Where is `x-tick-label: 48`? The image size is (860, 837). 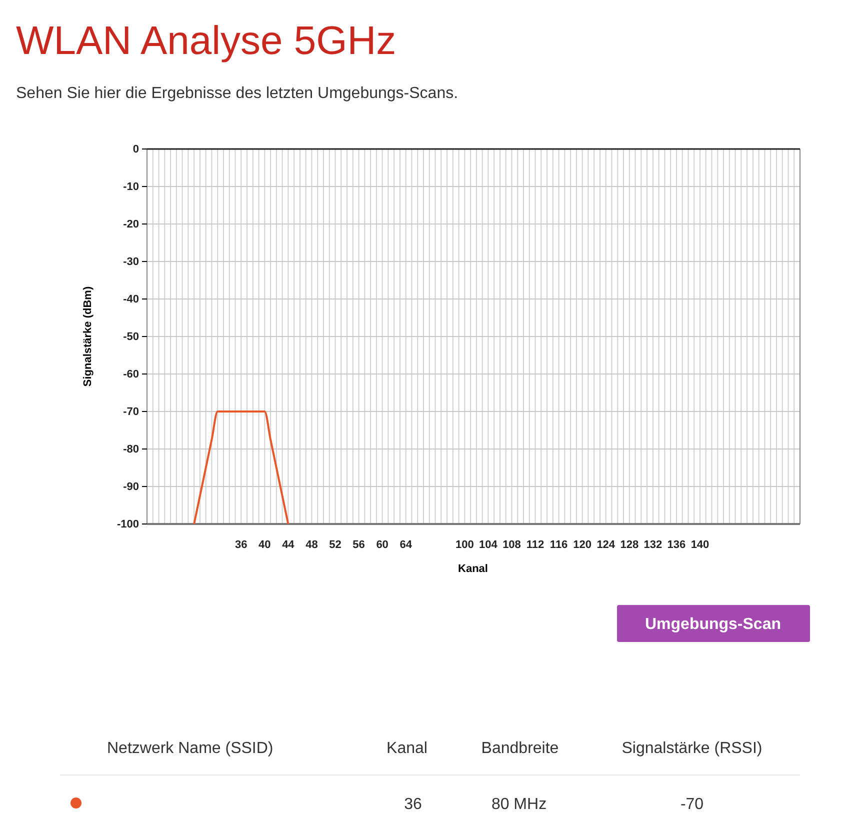 x-tick-label: 48 is located at coordinates (312, 544).